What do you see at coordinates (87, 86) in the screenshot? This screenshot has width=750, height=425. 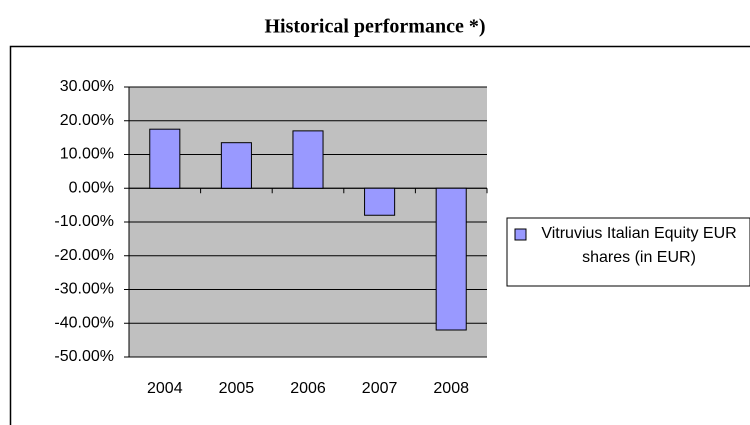 I see `y-tick-label: 30.00%` at bounding box center [87, 86].